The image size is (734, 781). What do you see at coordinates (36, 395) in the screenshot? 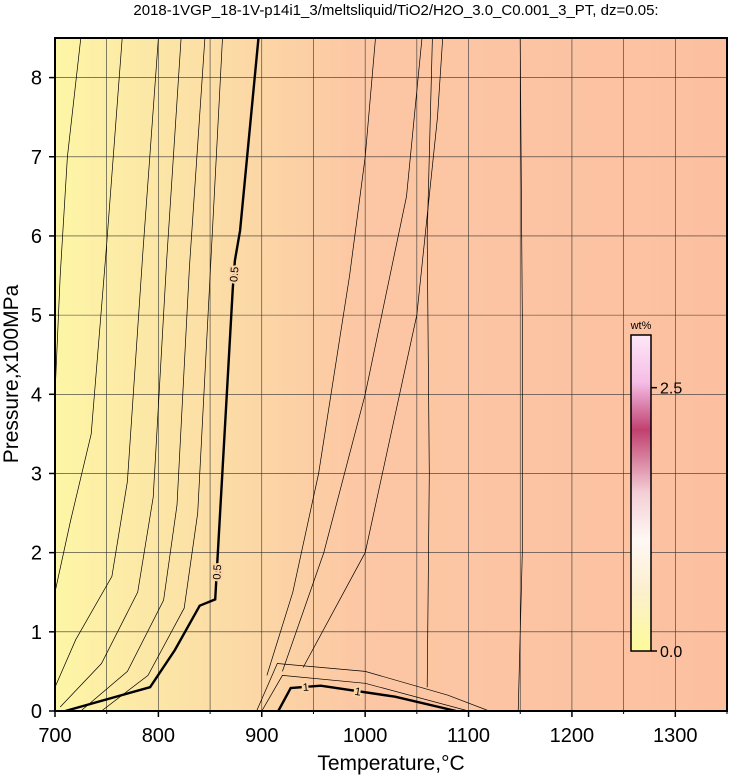
I see `y-tick-label: 4` at bounding box center [36, 395].